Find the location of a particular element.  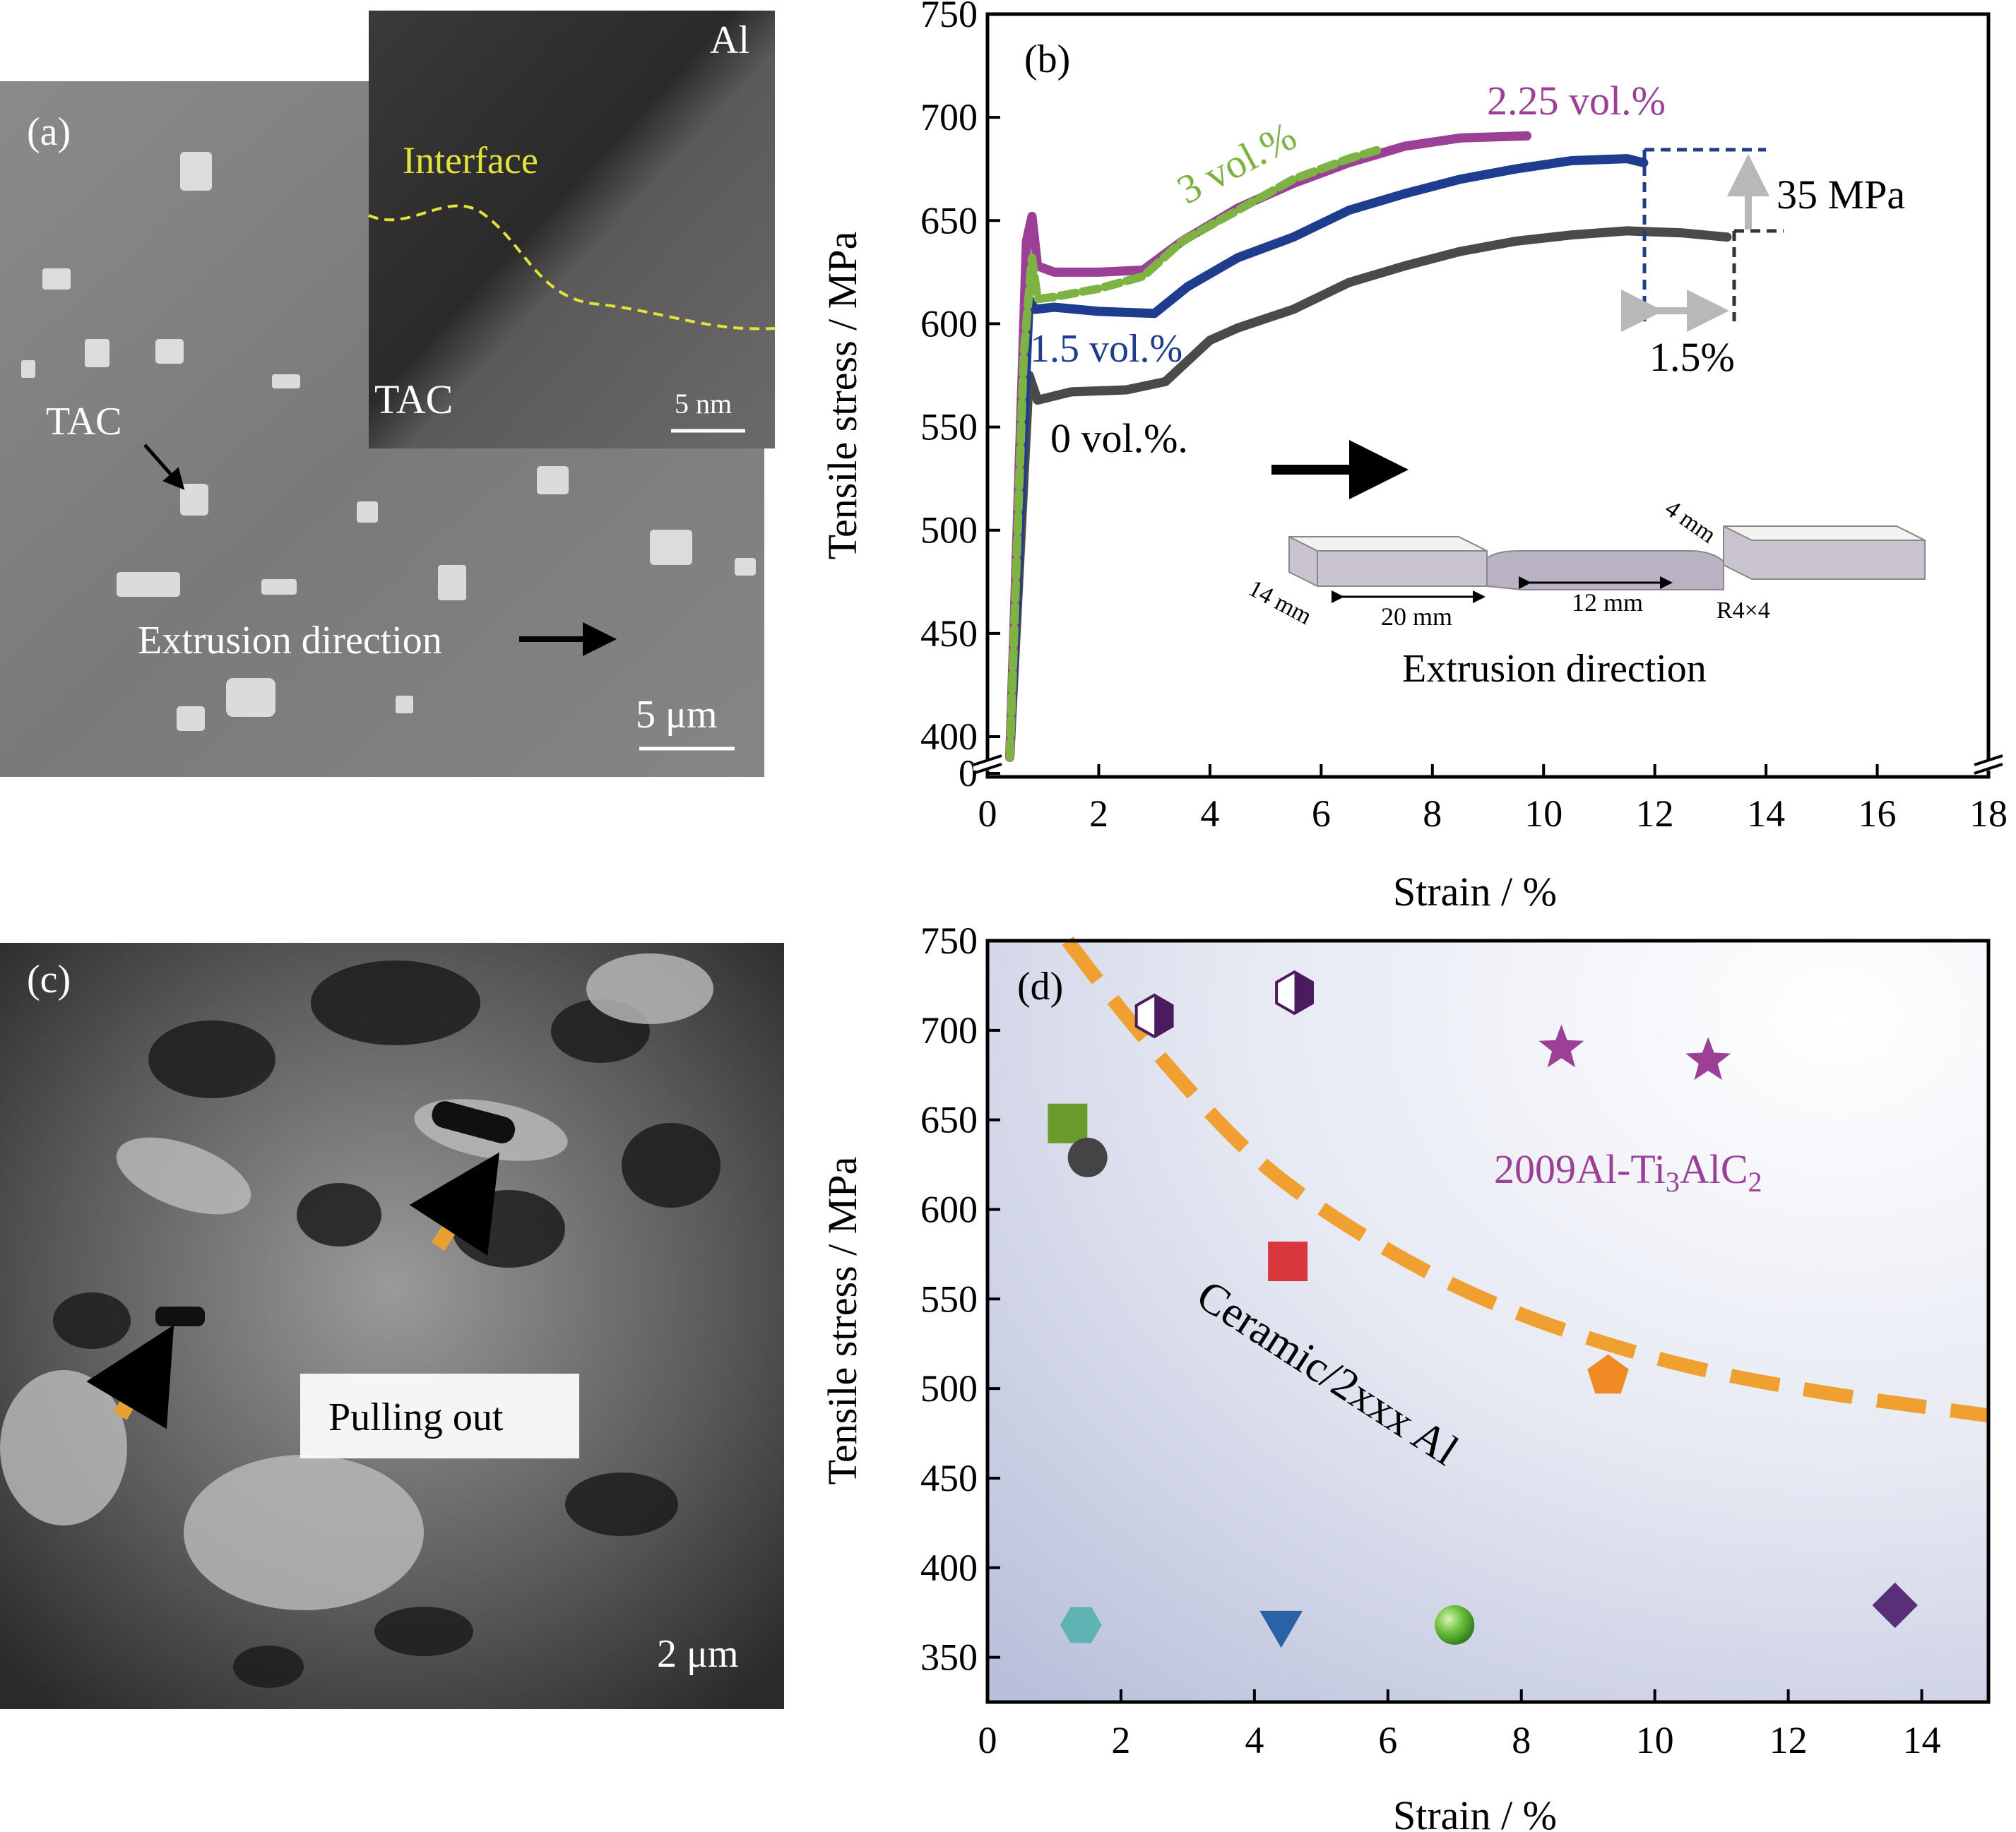

y-axis: 350 400 450 500 550 600 650 700 750 is located at coordinates (960, 1299).